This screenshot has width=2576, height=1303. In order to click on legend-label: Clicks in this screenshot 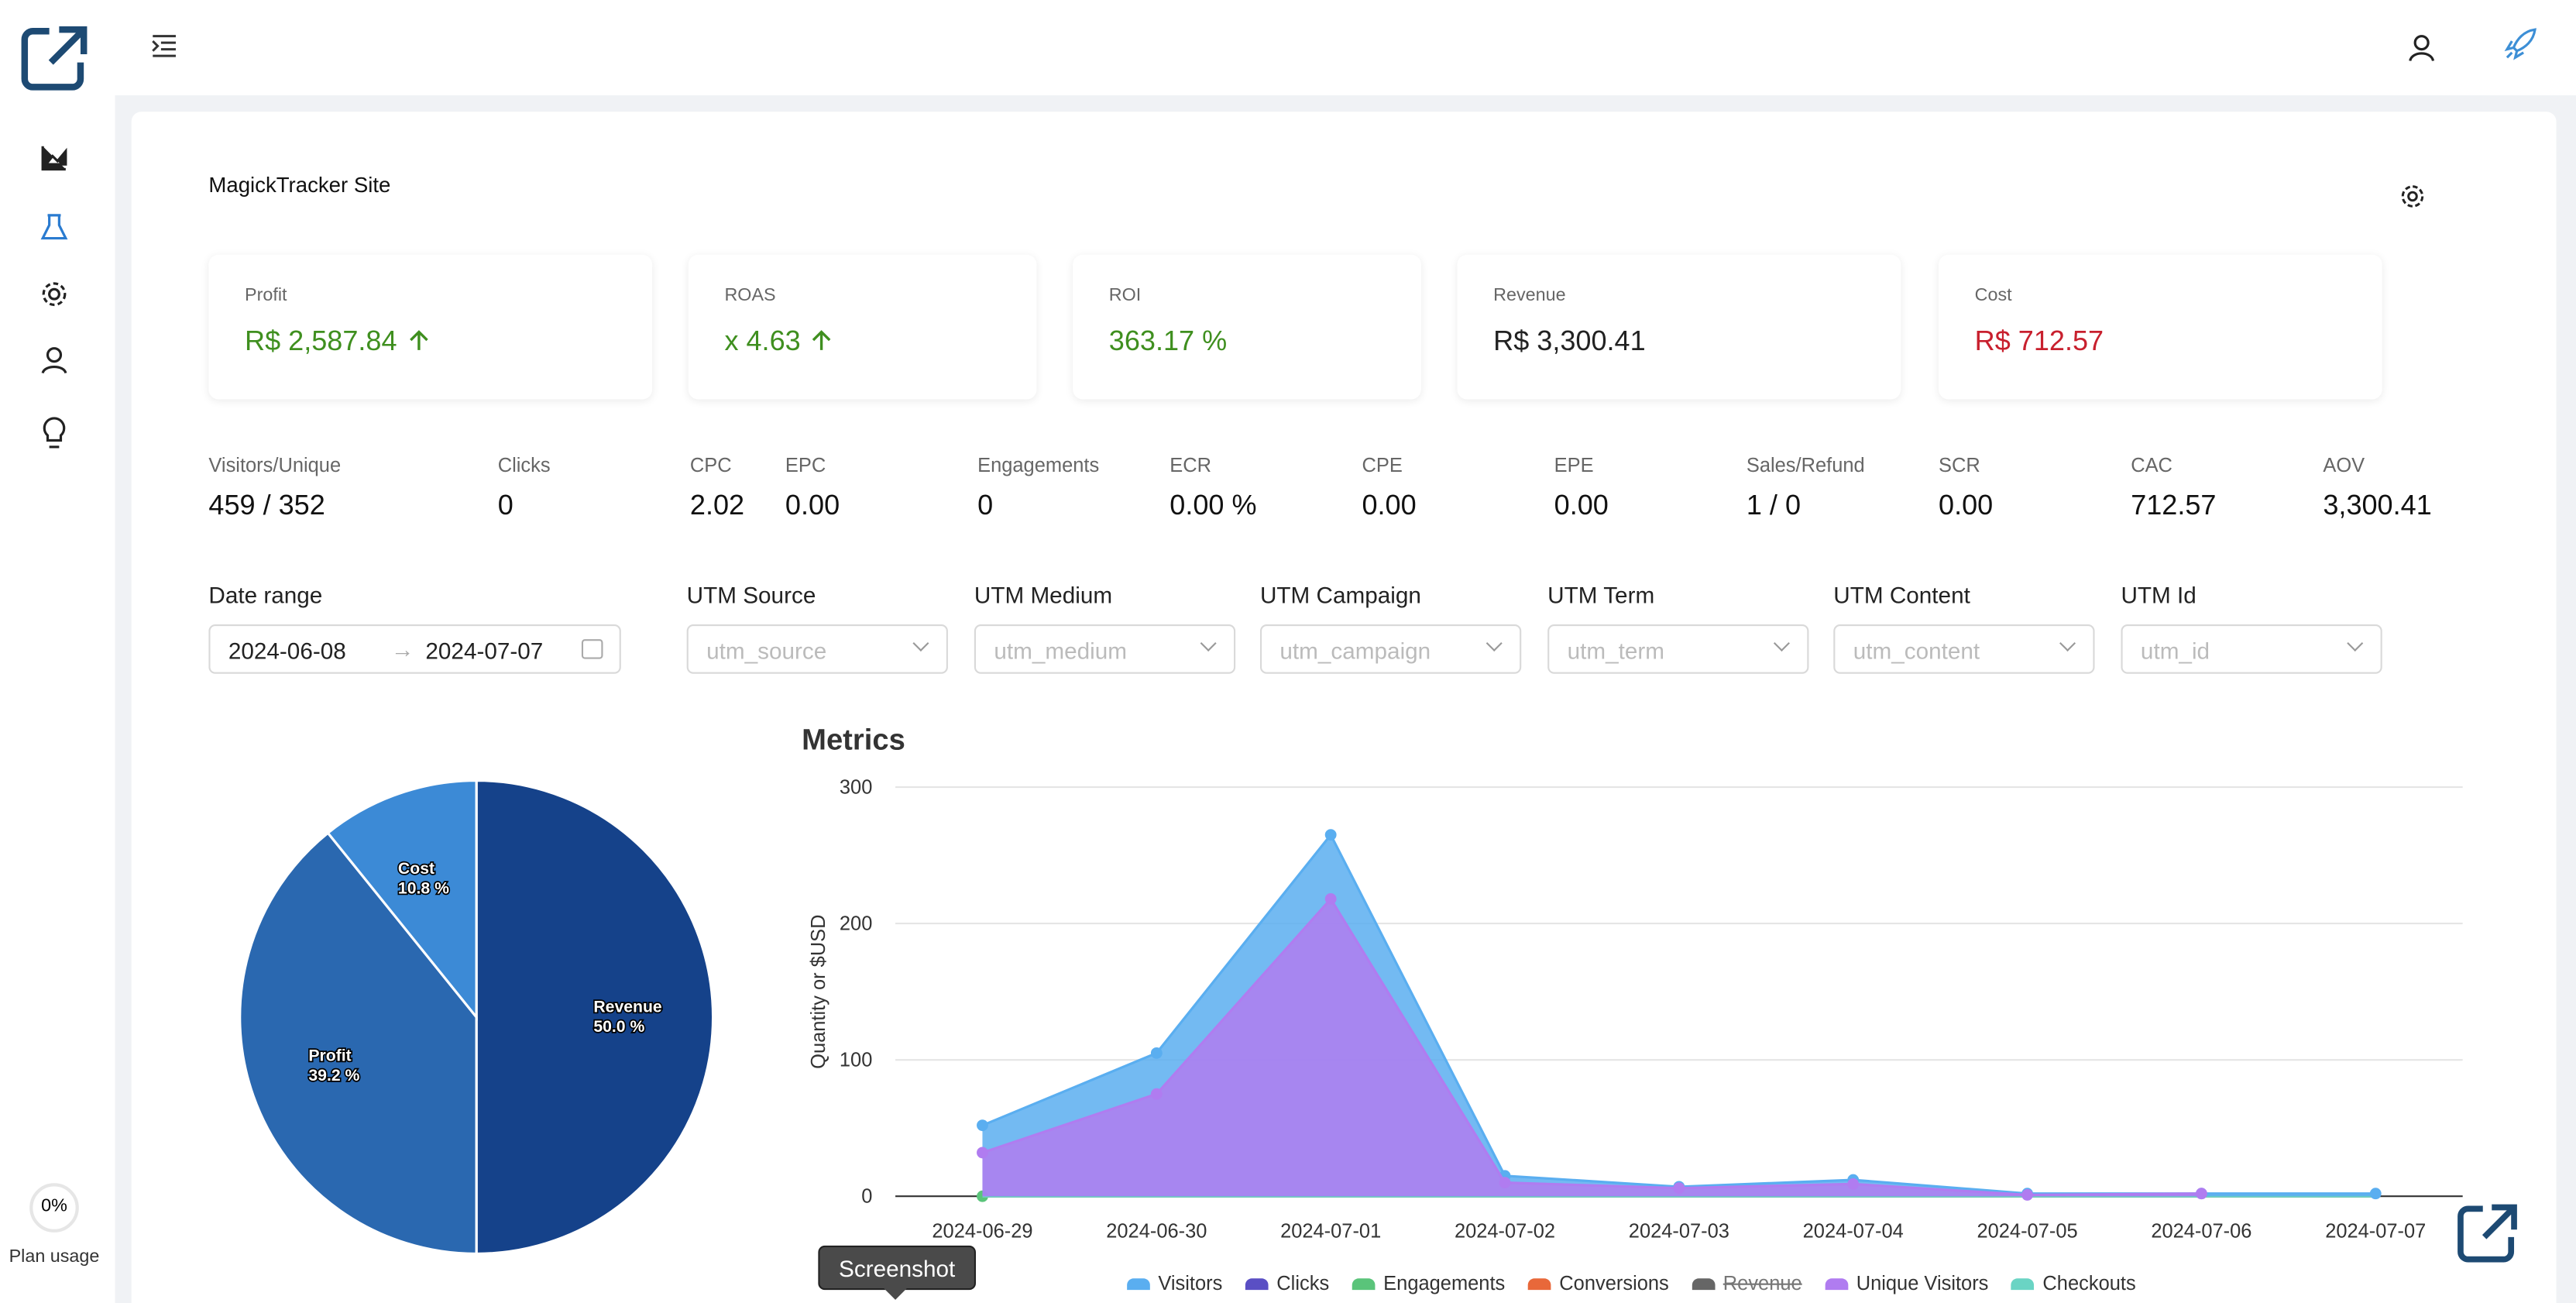, I will do `click(1303, 1283)`.